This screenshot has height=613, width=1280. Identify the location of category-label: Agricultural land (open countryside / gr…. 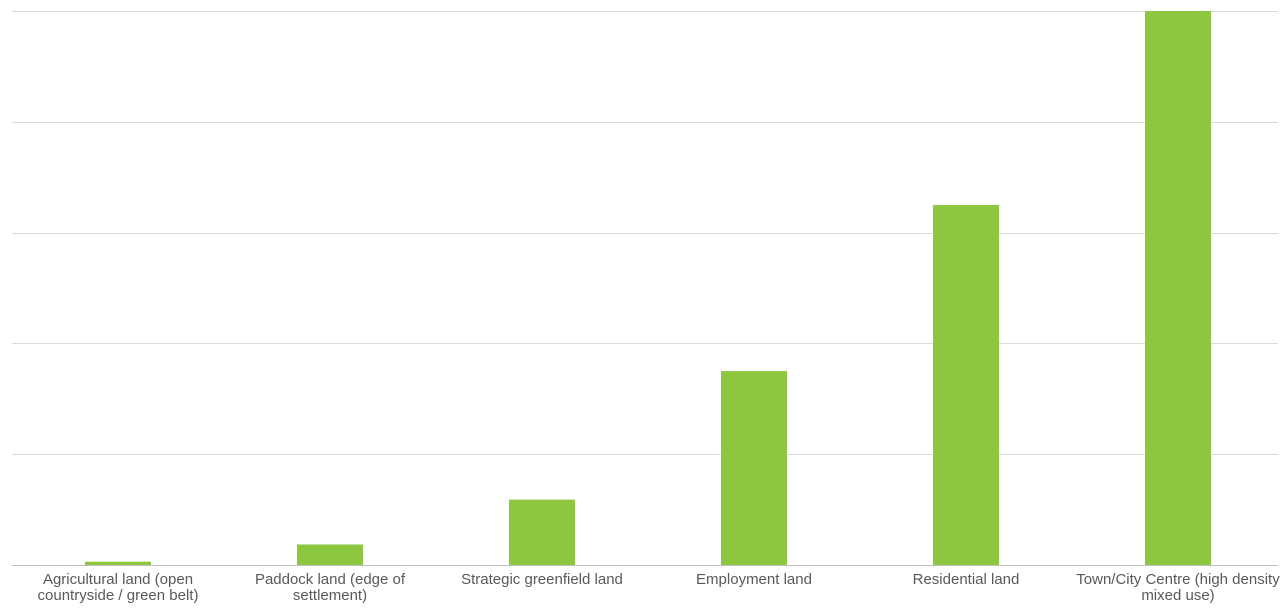
(118, 587).